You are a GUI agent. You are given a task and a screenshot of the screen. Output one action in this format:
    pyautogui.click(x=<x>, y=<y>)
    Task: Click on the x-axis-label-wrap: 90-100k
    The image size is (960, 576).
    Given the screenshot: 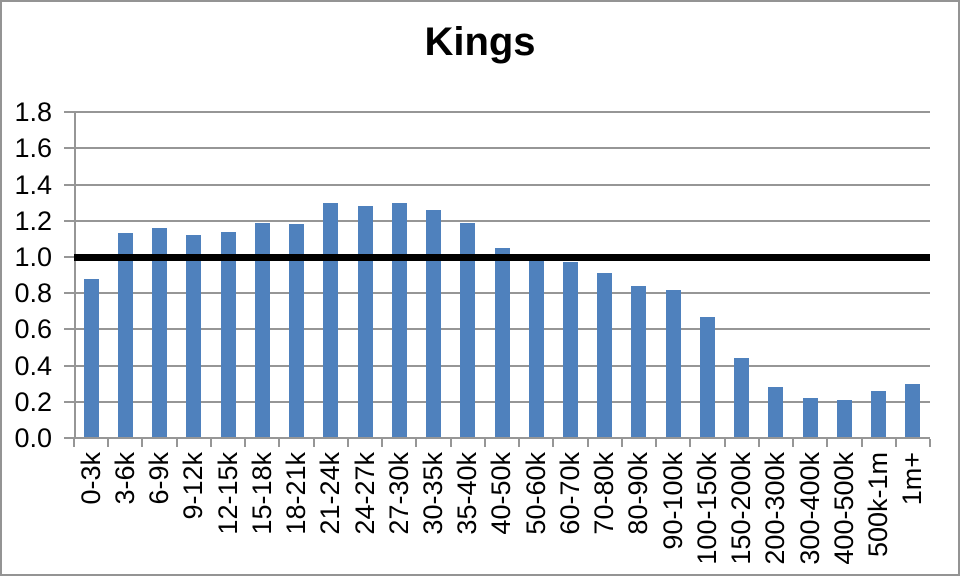 What is the action you would take?
    pyautogui.click(x=673, y=501)
    